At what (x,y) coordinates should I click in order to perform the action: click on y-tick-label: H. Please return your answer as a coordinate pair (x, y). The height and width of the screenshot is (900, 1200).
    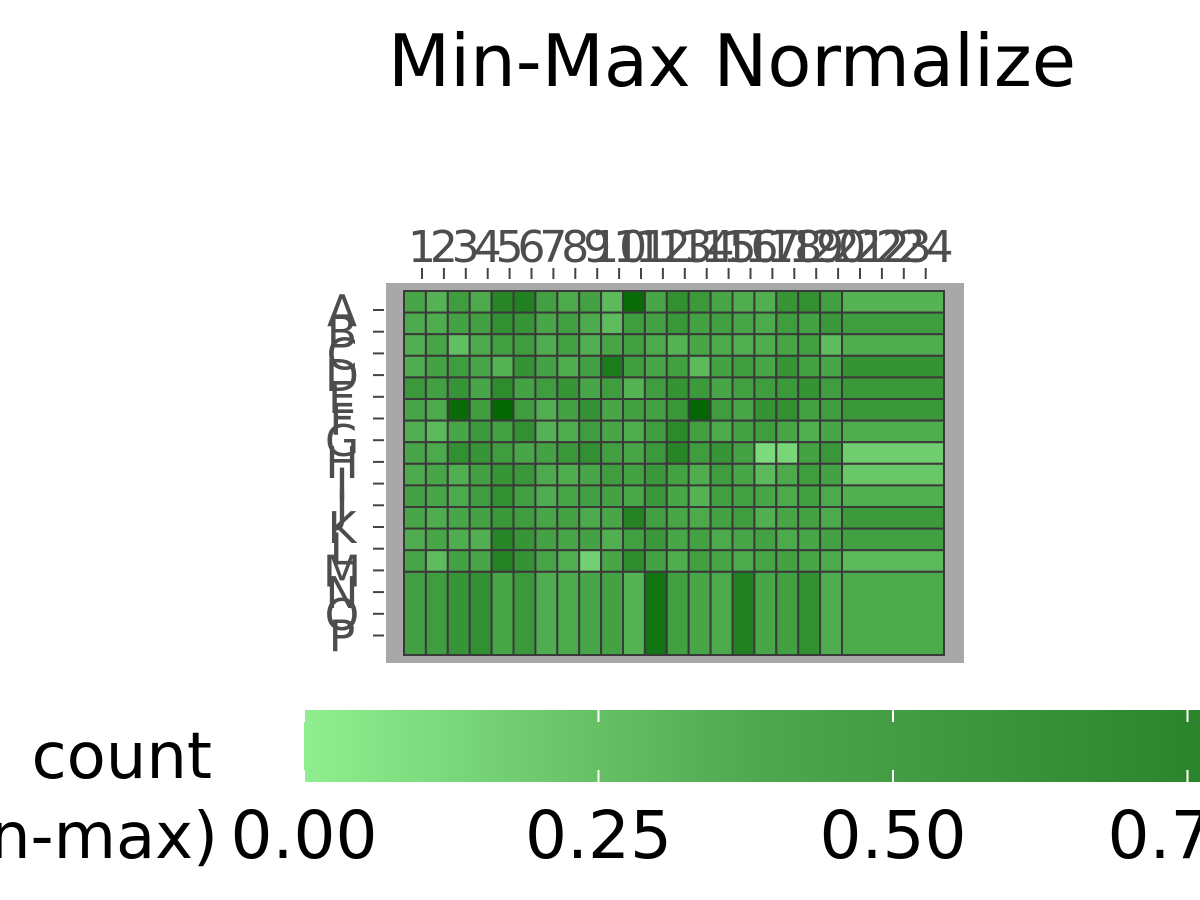
    Looking at the image, I should click on (341, 463).